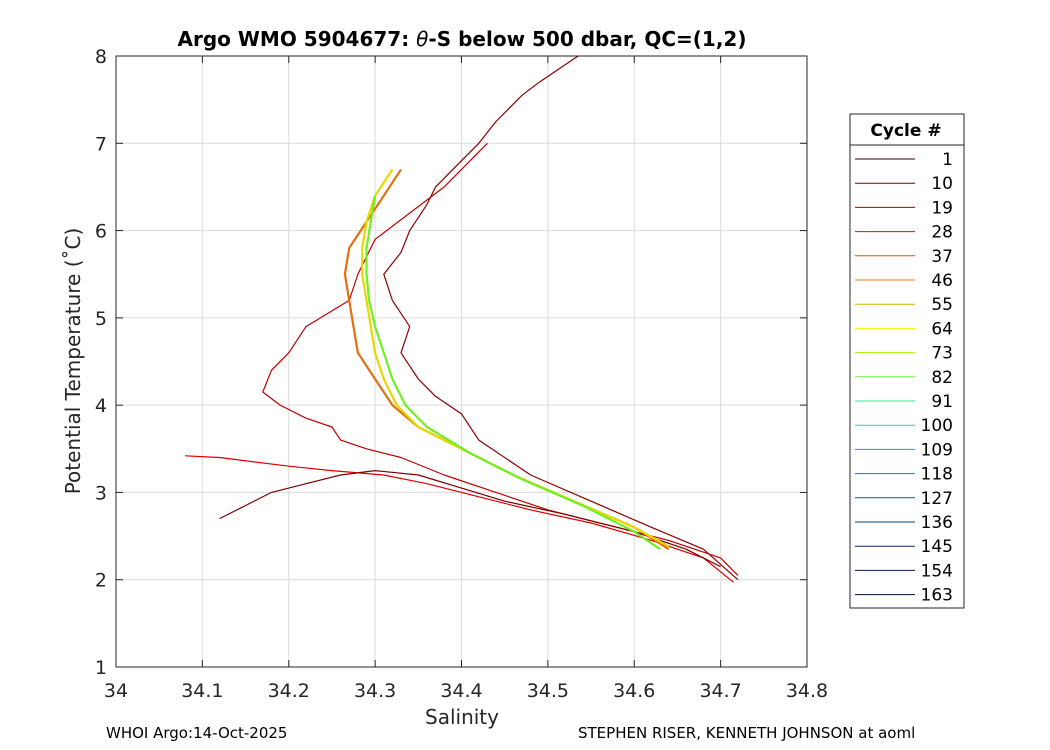  I want to click on legend-label: 73, so click(942, 354).